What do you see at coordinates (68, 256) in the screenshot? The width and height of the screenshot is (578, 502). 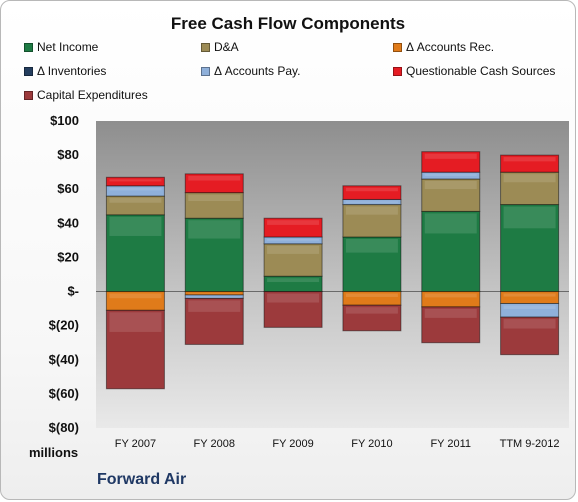 I see `y-tick-label: $20` at bounding box center [68, 256].